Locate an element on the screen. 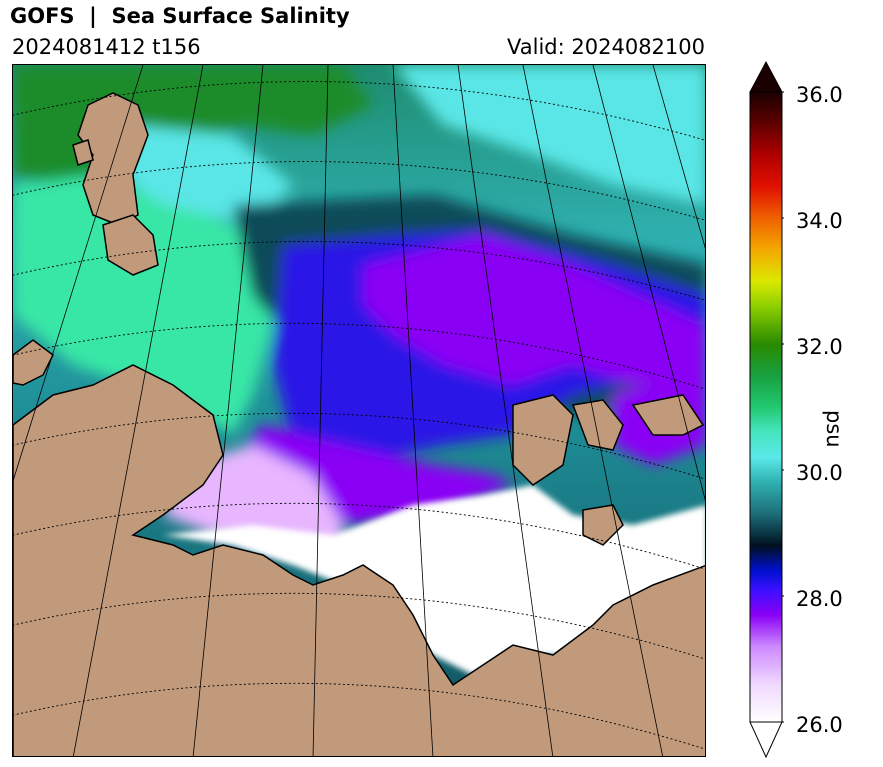 Image resolution: width=883 pixels, height=767 pixels. colorbar-tick-36: 36.0 is located at coordinates (819, 95).